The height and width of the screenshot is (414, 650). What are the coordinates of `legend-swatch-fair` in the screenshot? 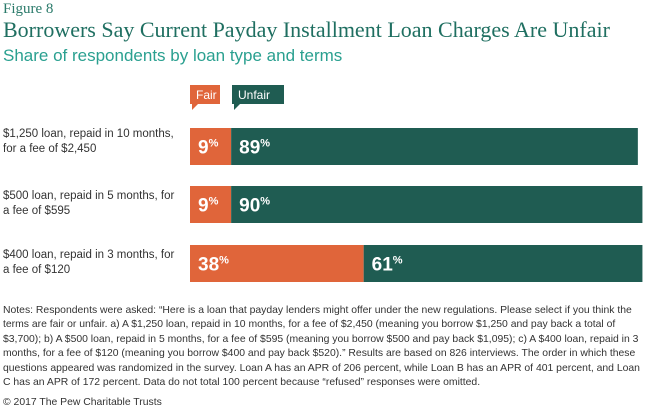 It's located at (205, 94).